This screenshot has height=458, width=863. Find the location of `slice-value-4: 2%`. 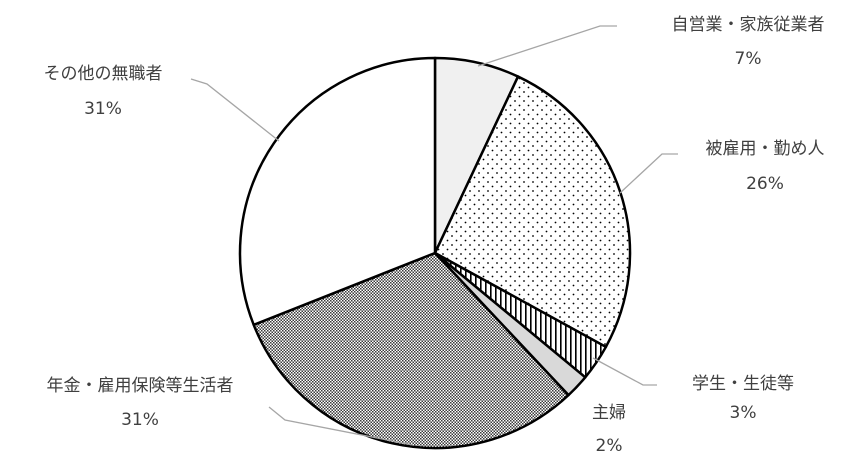

slice-value-4: 2% is located at coordinates (609, 446).